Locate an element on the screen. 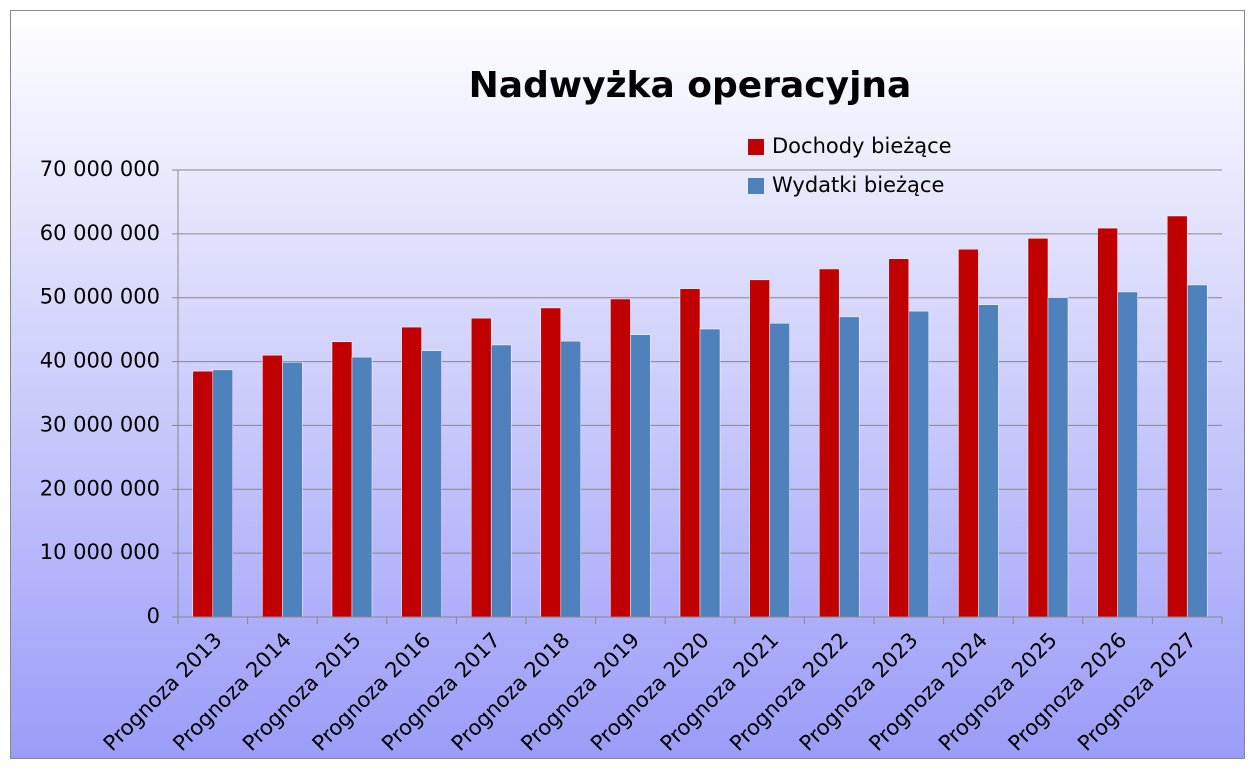  y-tick-label: 70 000 000 is located at coordinates (100, 169).